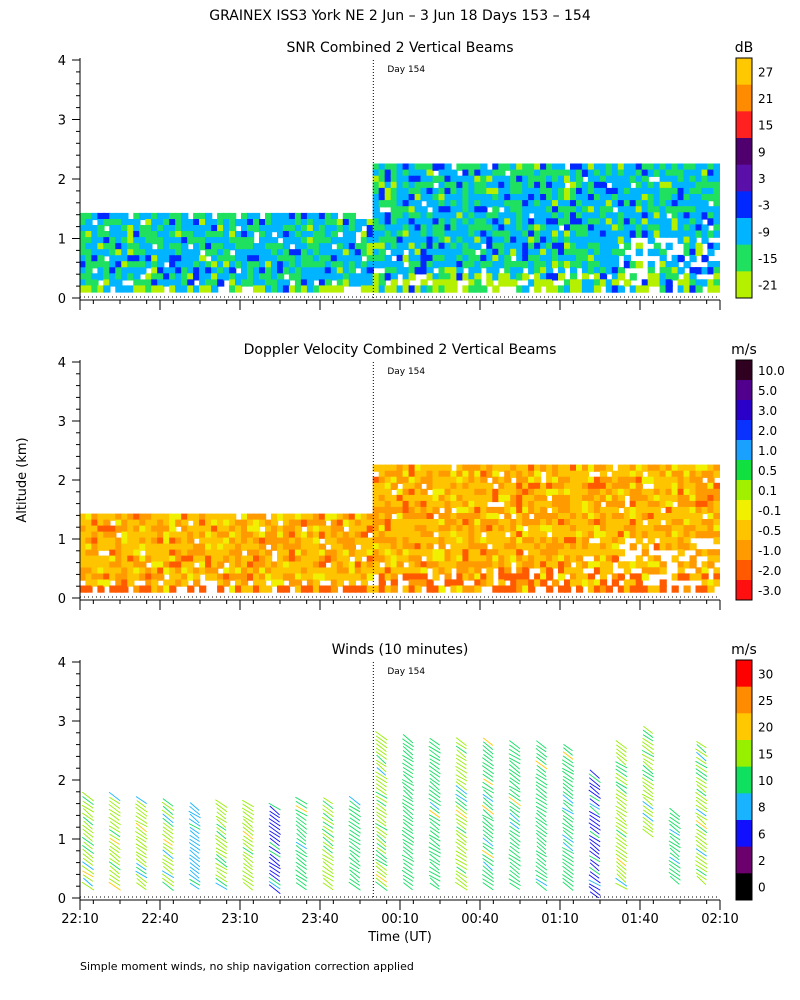 Image resolution: width=800 pixels, height=1000 pixels. Describe the element at coordinates (765, 781) in the screenshot. I see `colorbar-label: 10` at that location.